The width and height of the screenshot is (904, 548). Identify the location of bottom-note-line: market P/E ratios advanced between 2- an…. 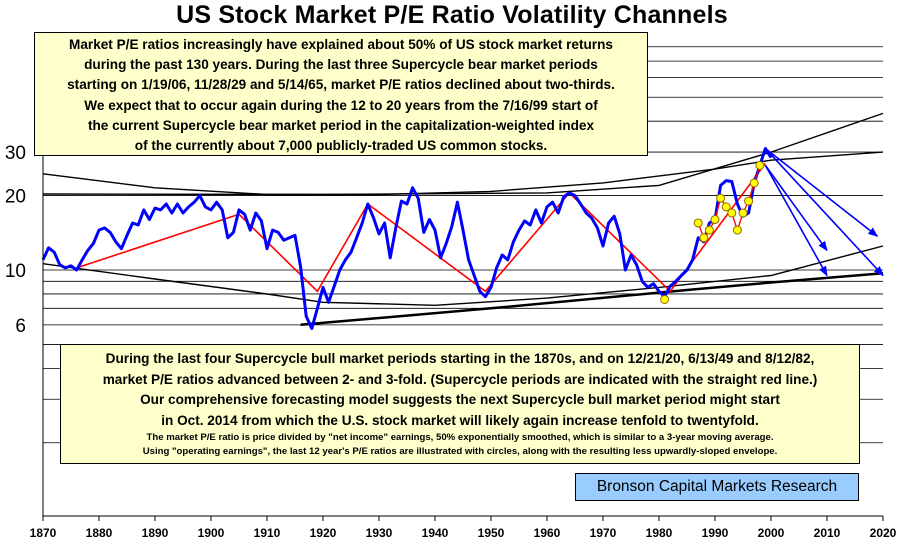
(460, 379).